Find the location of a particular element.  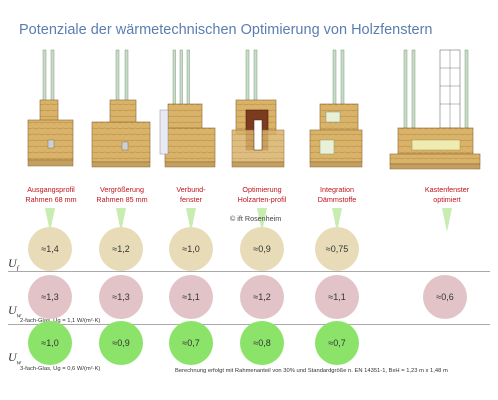

profile-holzarten is located at coordinates (258, 108).